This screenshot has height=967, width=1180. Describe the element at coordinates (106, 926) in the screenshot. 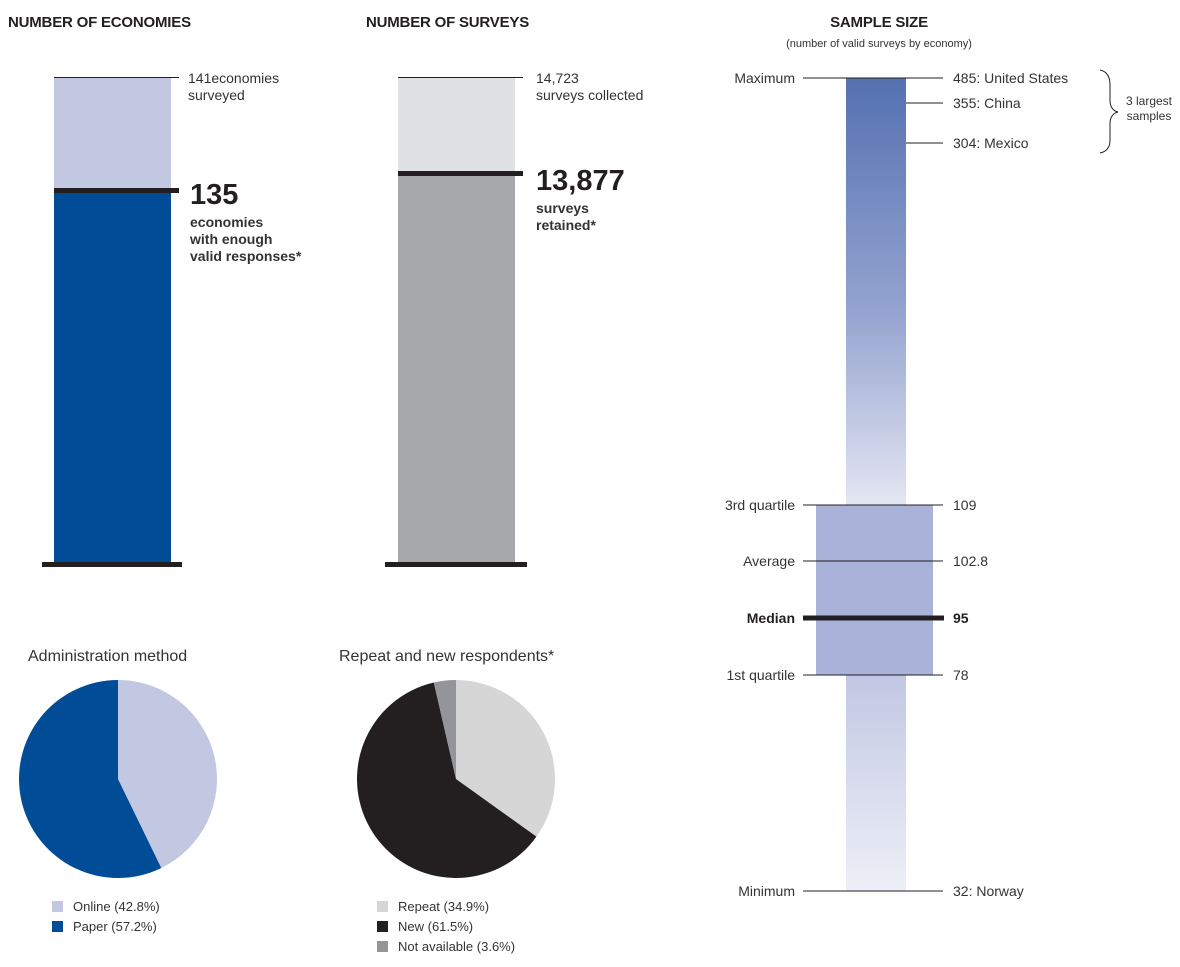

I see `legend-paper: Paper (57.2%)` at that location.